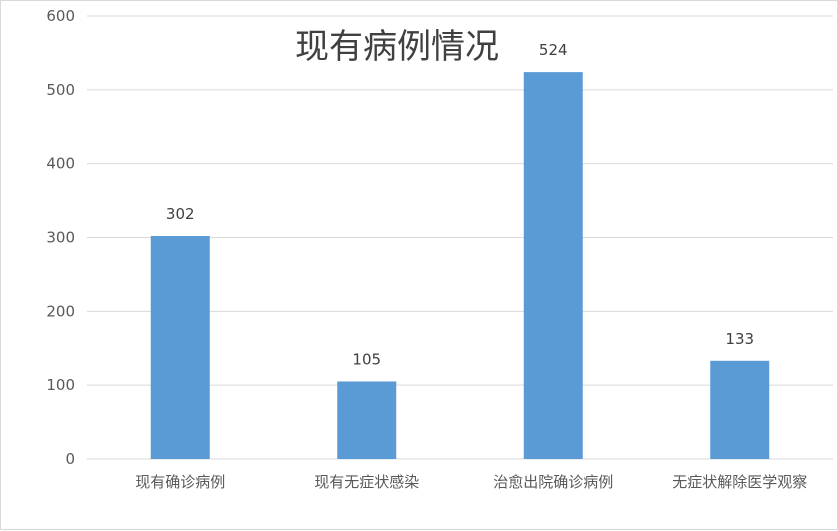 The height and width of the screenshot is (531, 838). Describe the element at coordinates (70, 459) in the screenshot. I see `y-tick-label: 0` at that location.